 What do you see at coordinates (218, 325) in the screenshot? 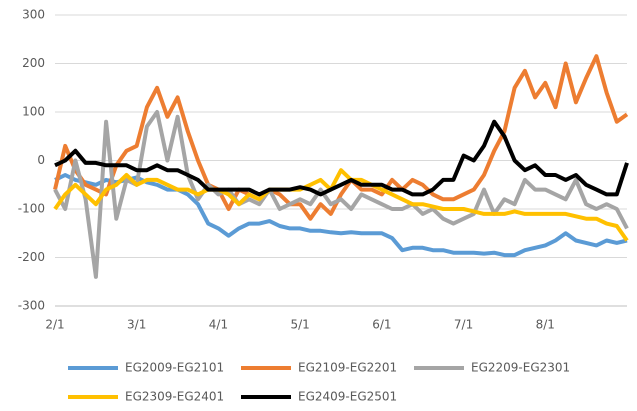
I see `x-tick-label: 4/1` at bounding box center [218, 325].